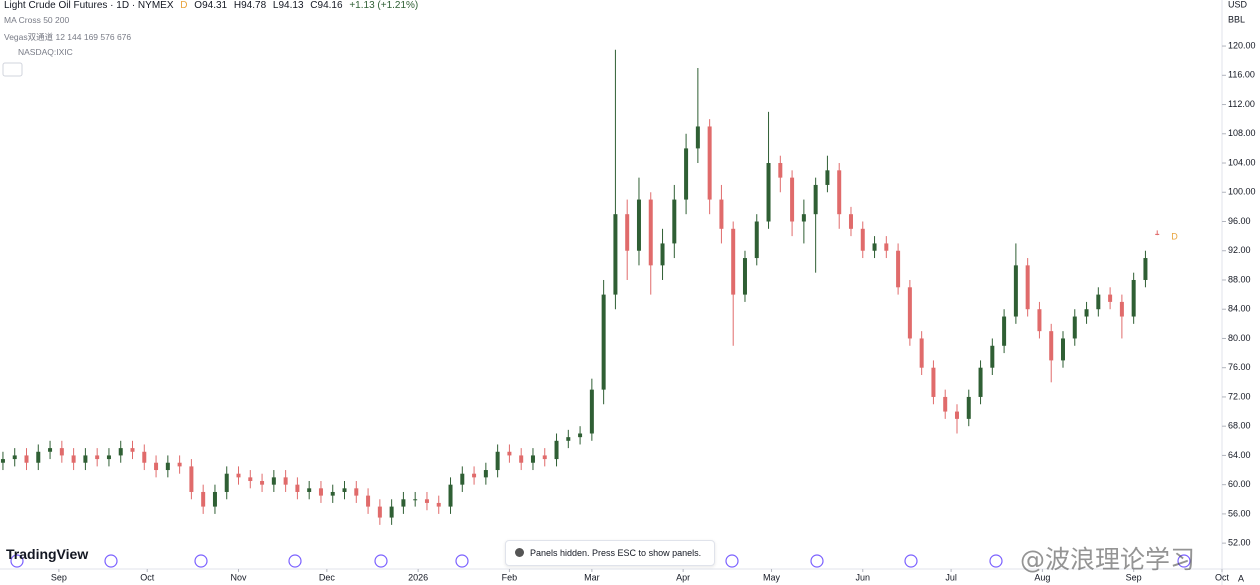 The width and height of the screenshot is (1260, 585). I want to click on x-tick-label: Sep, so click(1134, 577).